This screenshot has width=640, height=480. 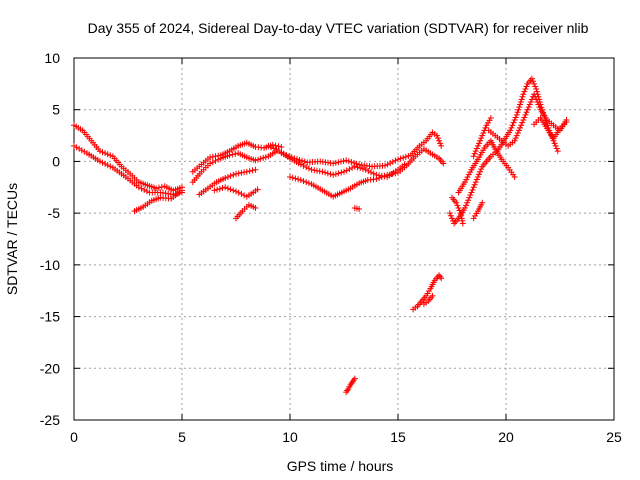 I want to click on series-seg22, so click(x=550, y=128).